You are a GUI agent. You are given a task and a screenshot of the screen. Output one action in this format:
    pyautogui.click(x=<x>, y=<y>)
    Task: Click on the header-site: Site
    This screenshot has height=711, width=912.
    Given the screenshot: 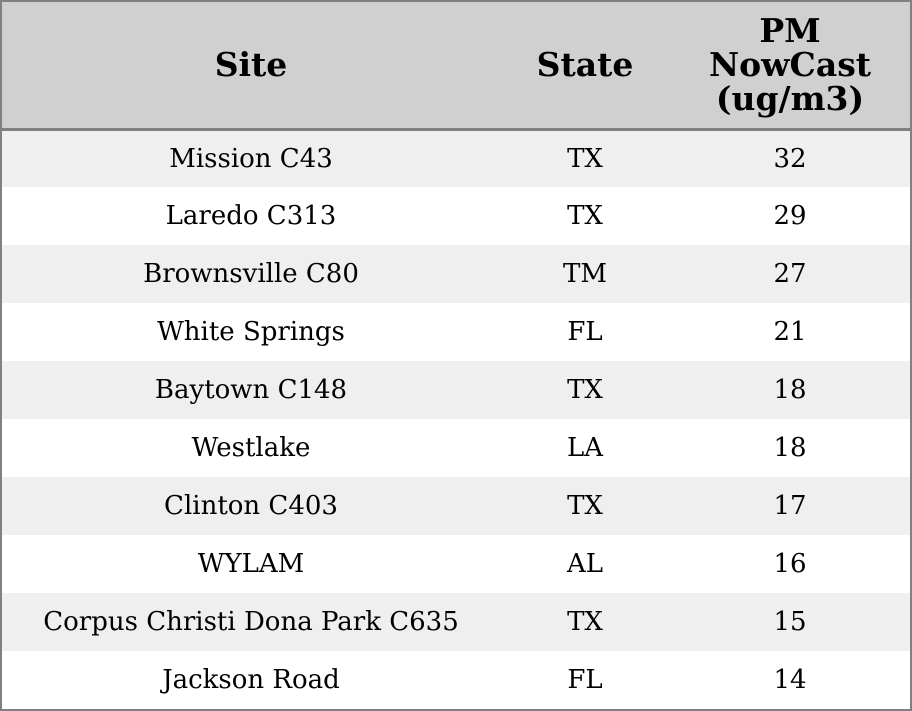 What is the action you would take?
    pyautogui.click(x=251, y=66)
    